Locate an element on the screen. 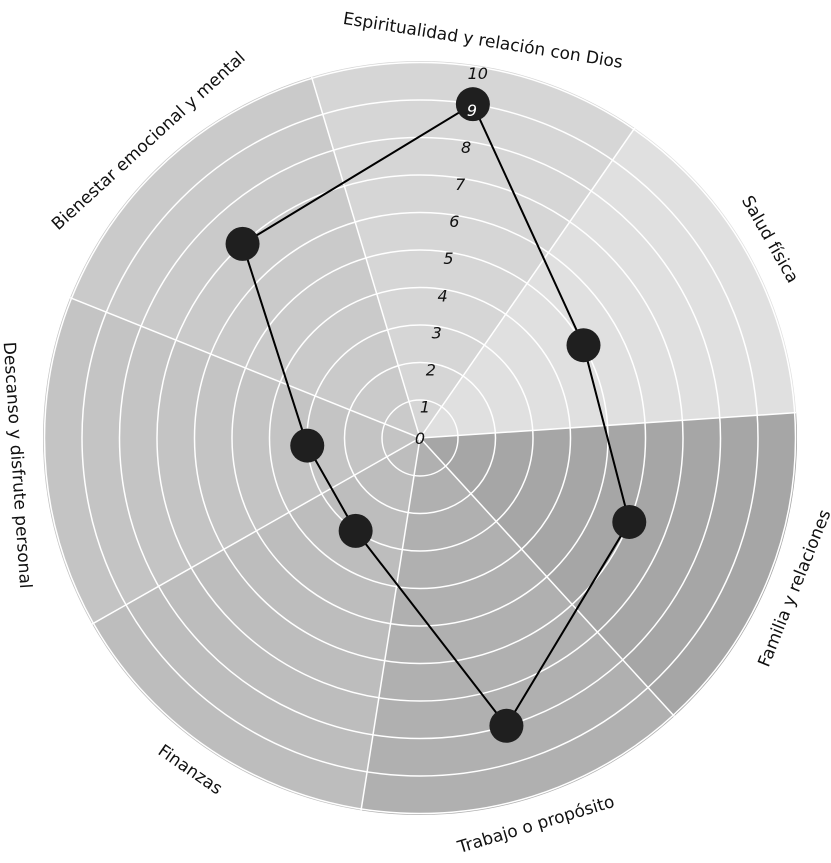 Image resolution: width=831 pixels, height=863 pixels. tick-label-2: 2 is located at coordinates (431, 369).